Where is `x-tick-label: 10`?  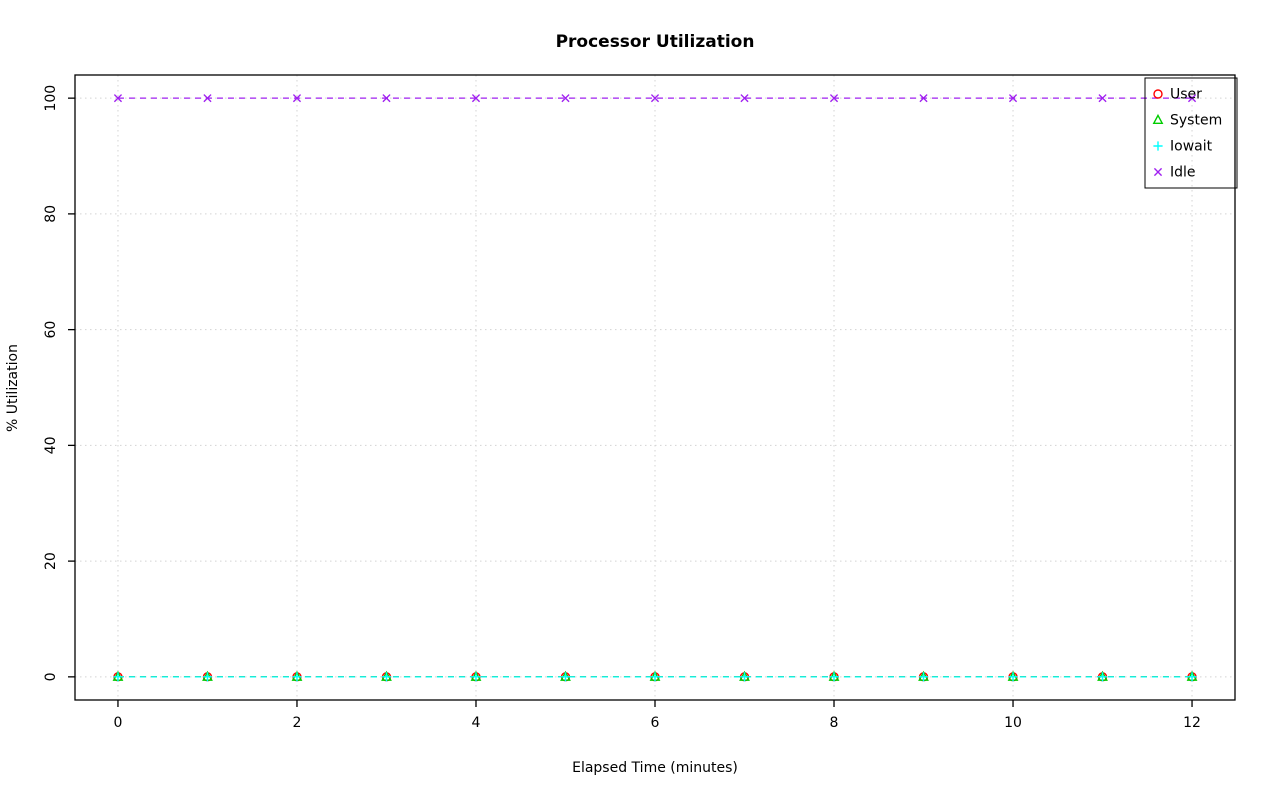
x-tick-label: 10 is located at coordinates (1013, 723).